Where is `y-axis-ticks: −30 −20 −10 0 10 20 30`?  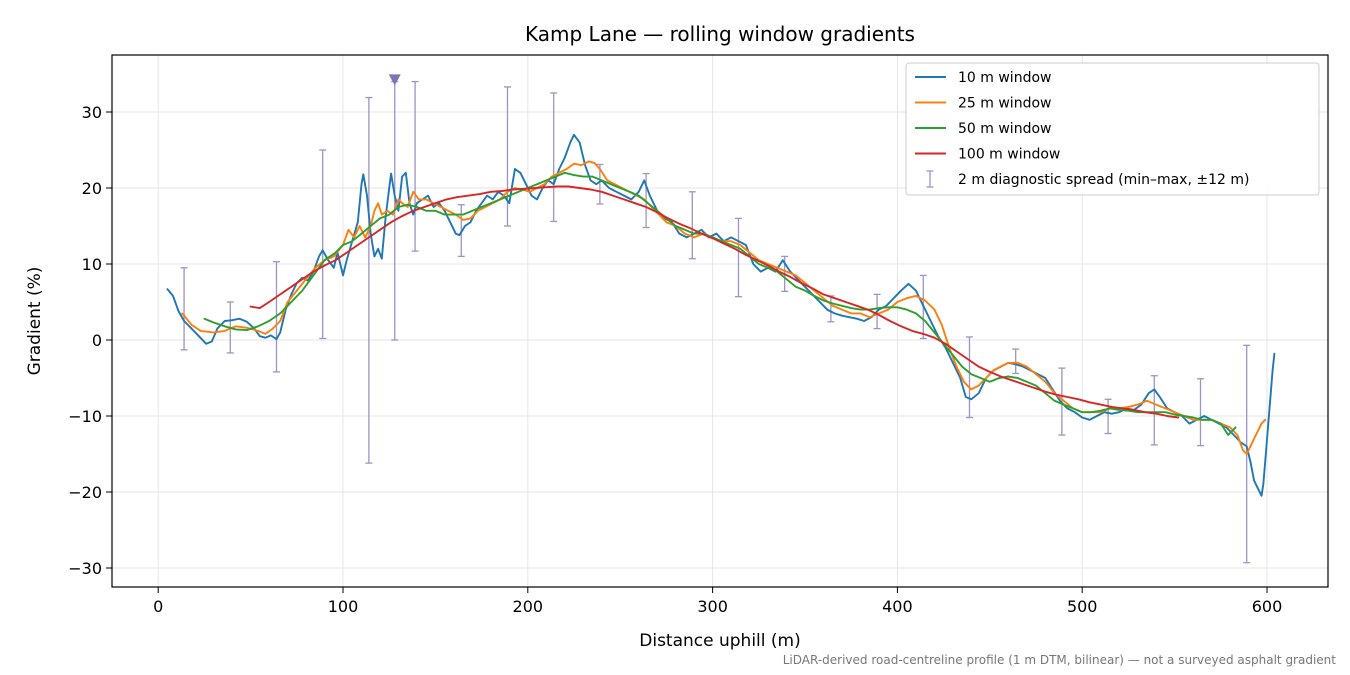
y-axis-ticks: −30 −20 −10 0 10 20 30 is located at coordinates (90, 340).